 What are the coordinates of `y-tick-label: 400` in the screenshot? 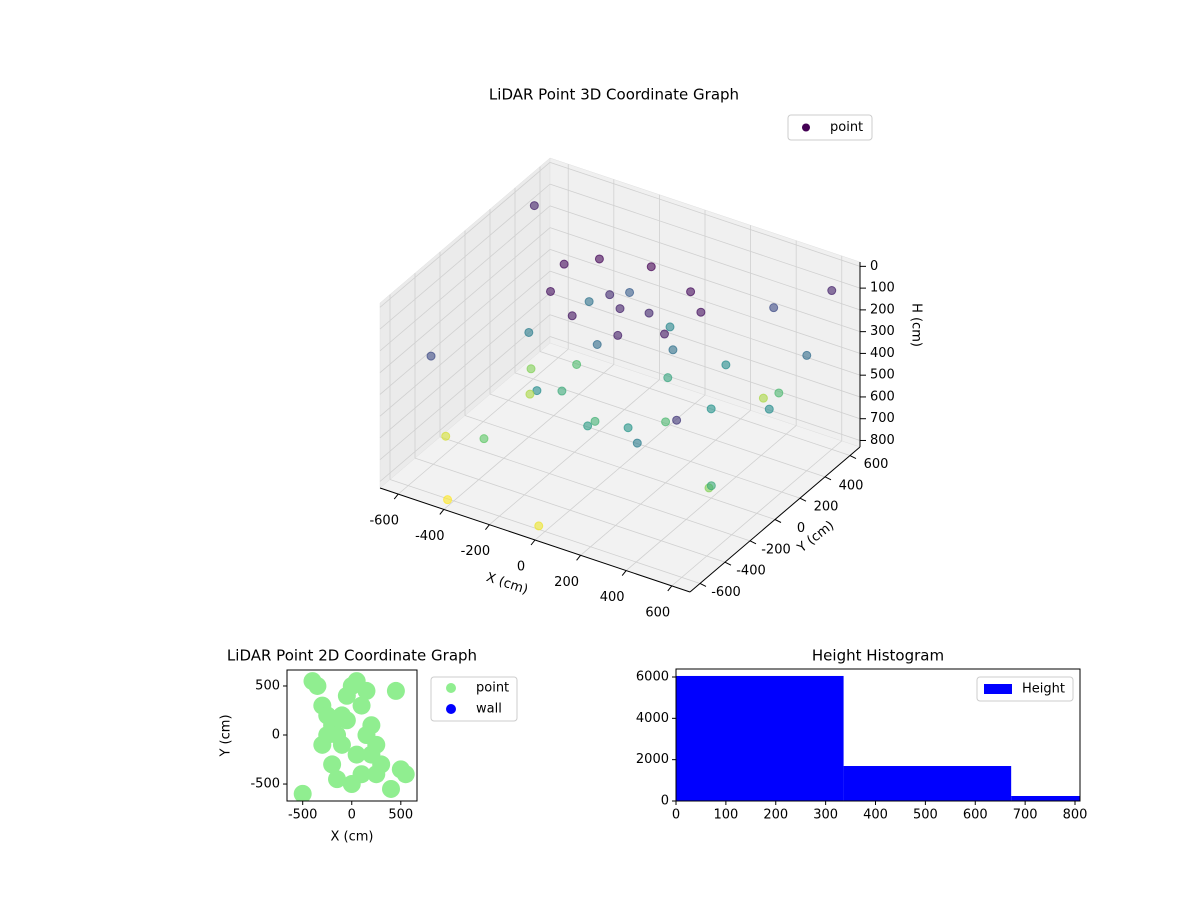 It's located at (851, 485).